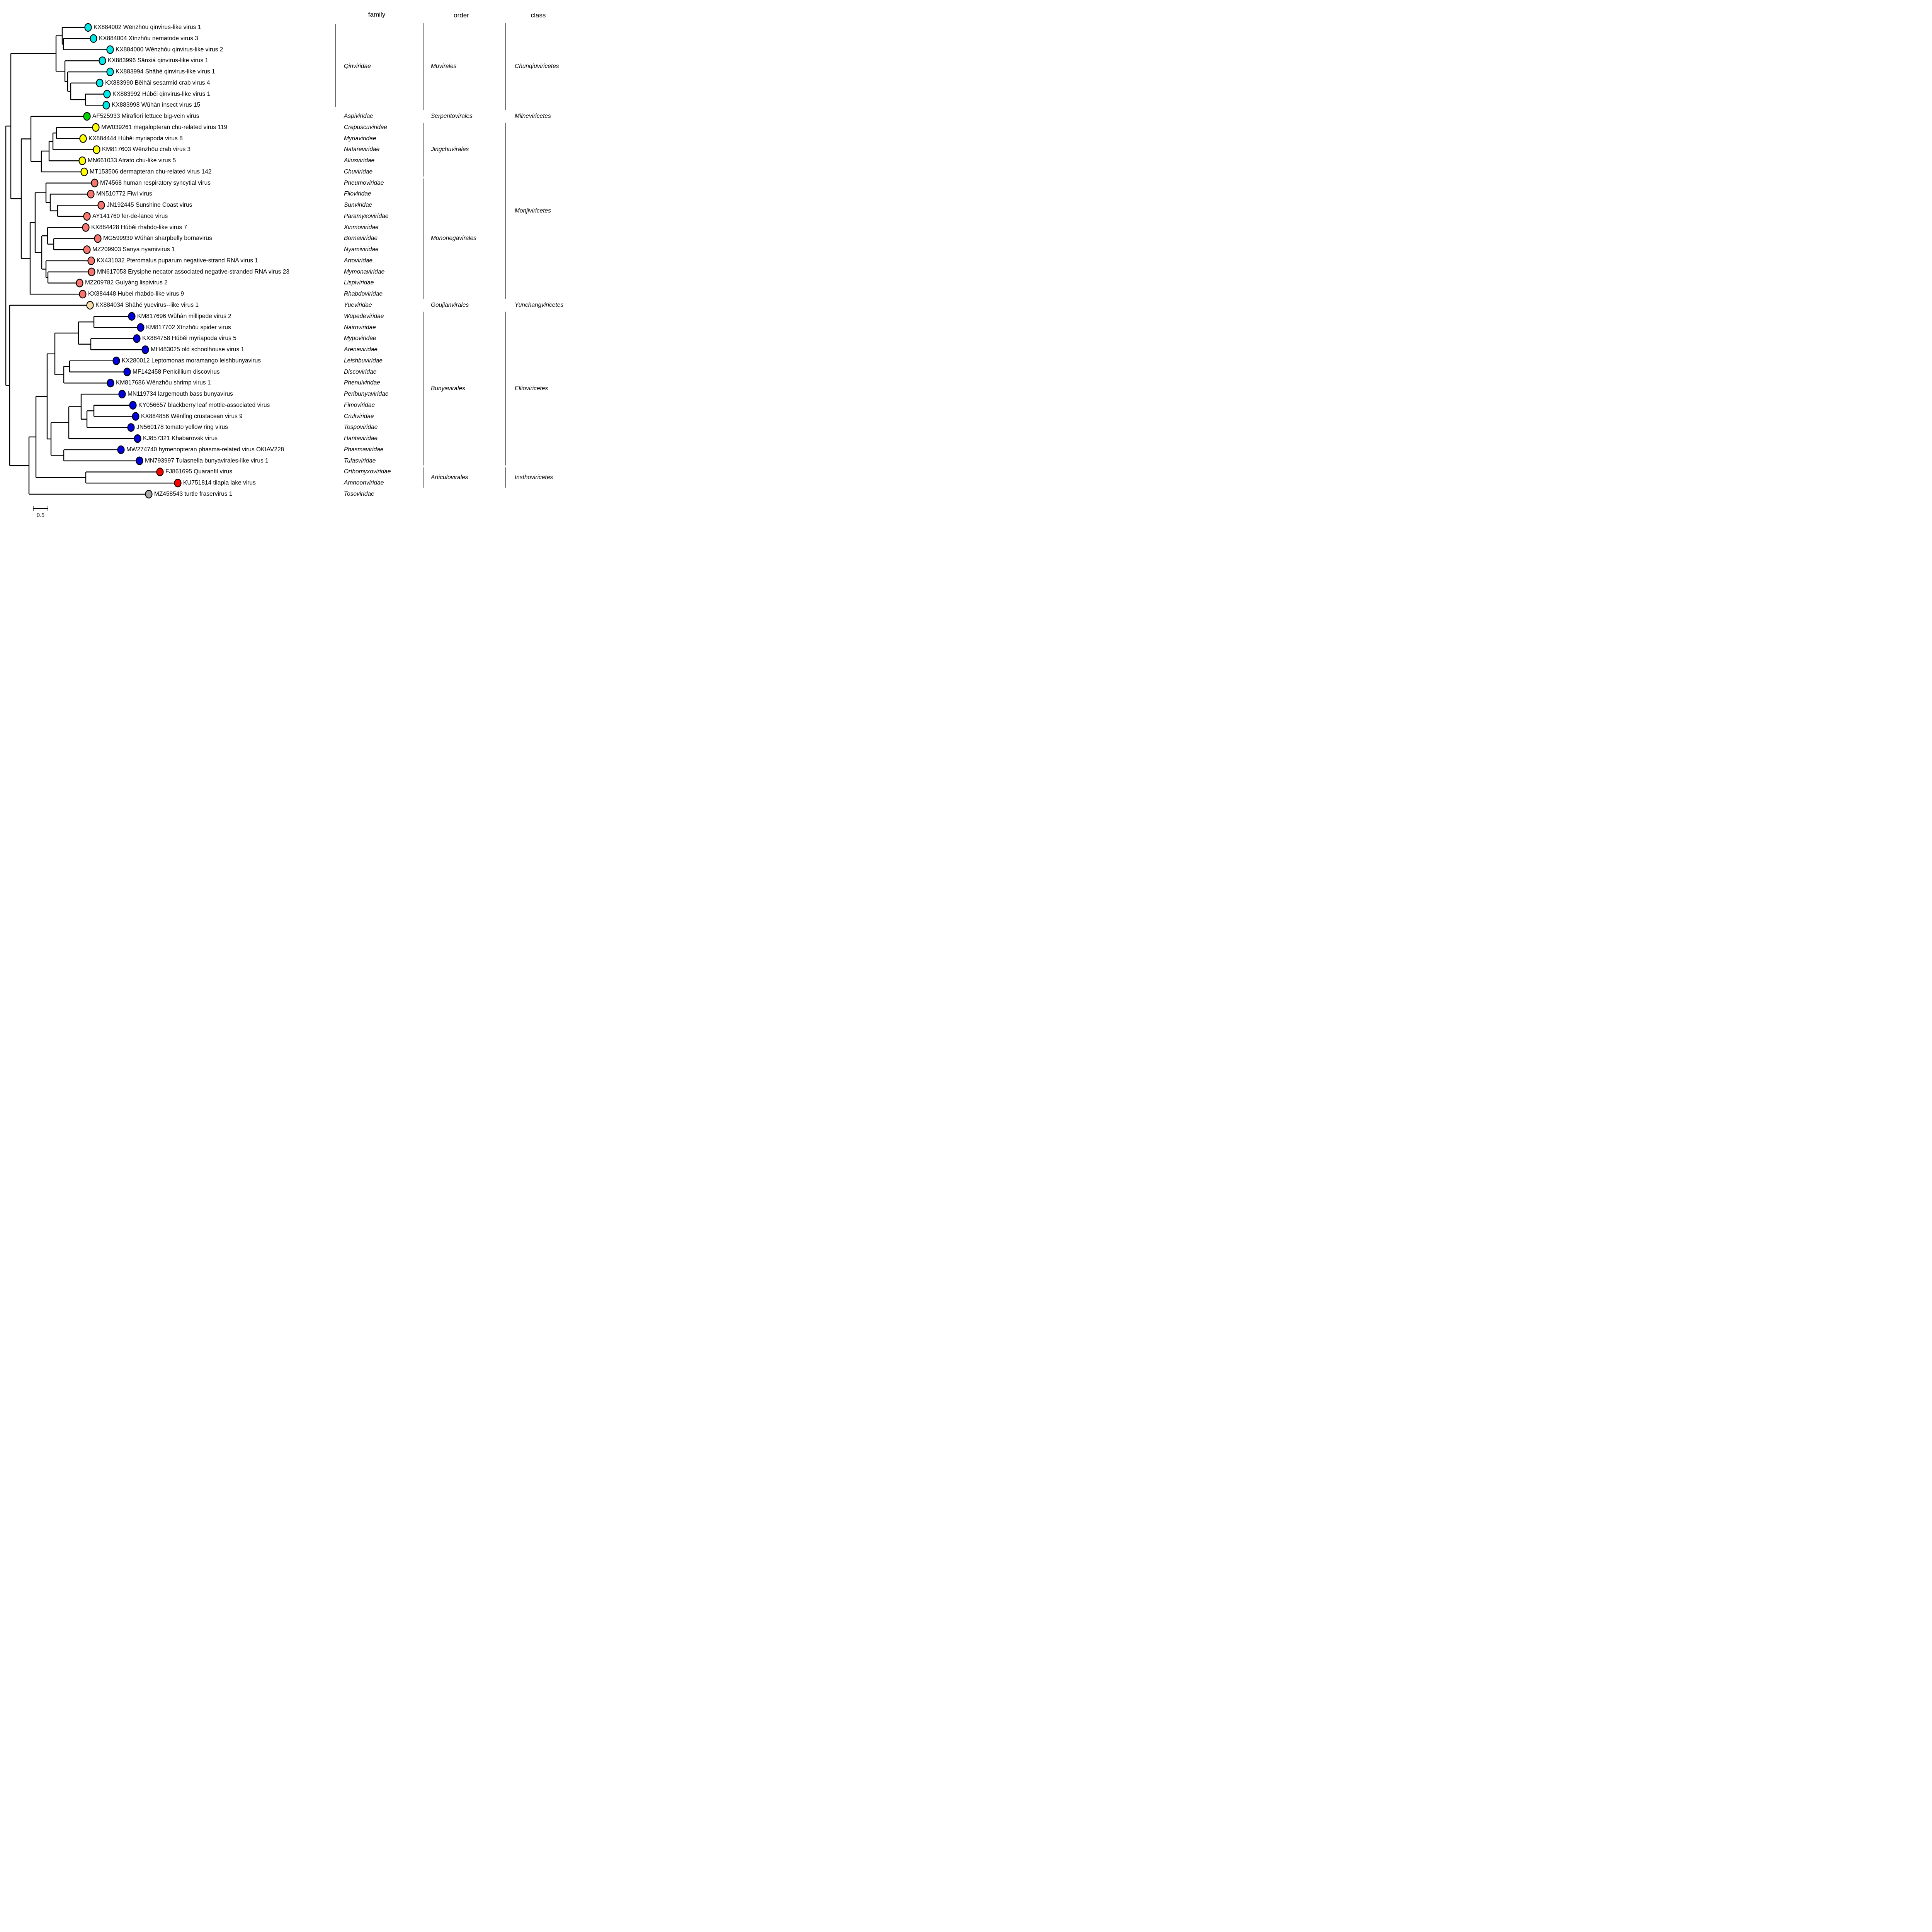 Image resolution: width=1932 pixels, height=1932 pixels. Describe the element at coordinates (360, 404) in the screenshot. I see `family-label: Fimoviridae` at that location.